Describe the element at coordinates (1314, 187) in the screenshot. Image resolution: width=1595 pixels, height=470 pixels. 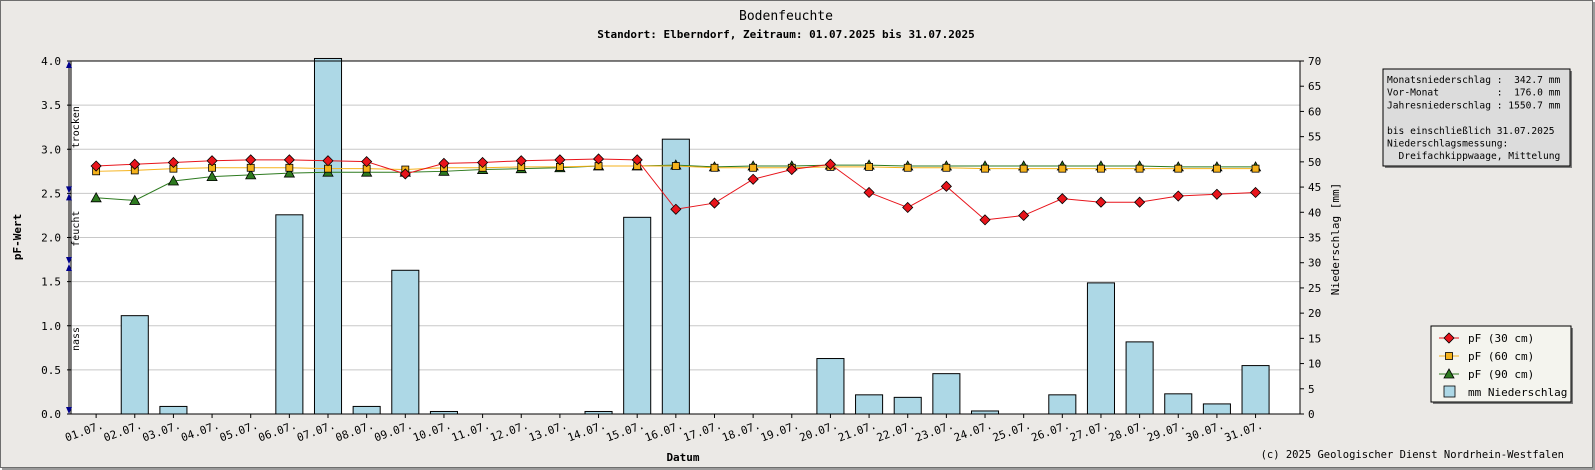
I see `y2-tick-label: 45` at that location.